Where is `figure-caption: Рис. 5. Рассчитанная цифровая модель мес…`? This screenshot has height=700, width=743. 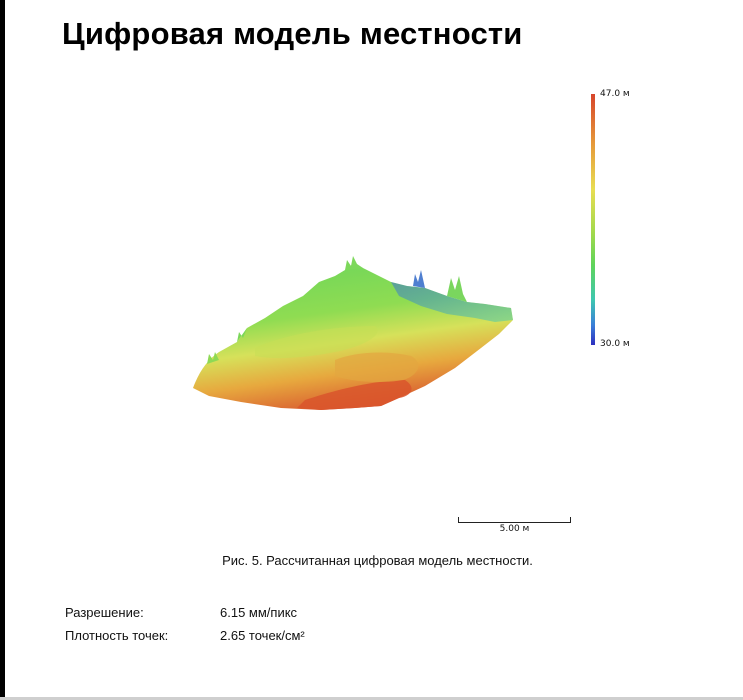 figure-caption: Рис. 5. Рассчитанная цифровая модель мес… is located at coordinates (377, 560).